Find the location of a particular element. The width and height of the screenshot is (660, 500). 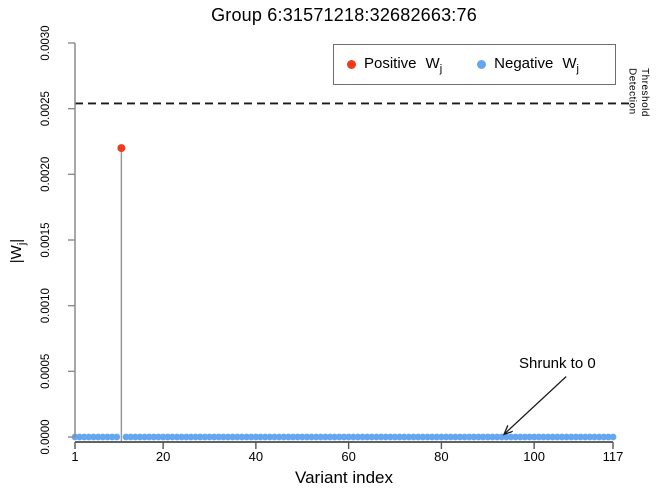

y-axis-title-close: | is located at coordinates (16, 240).